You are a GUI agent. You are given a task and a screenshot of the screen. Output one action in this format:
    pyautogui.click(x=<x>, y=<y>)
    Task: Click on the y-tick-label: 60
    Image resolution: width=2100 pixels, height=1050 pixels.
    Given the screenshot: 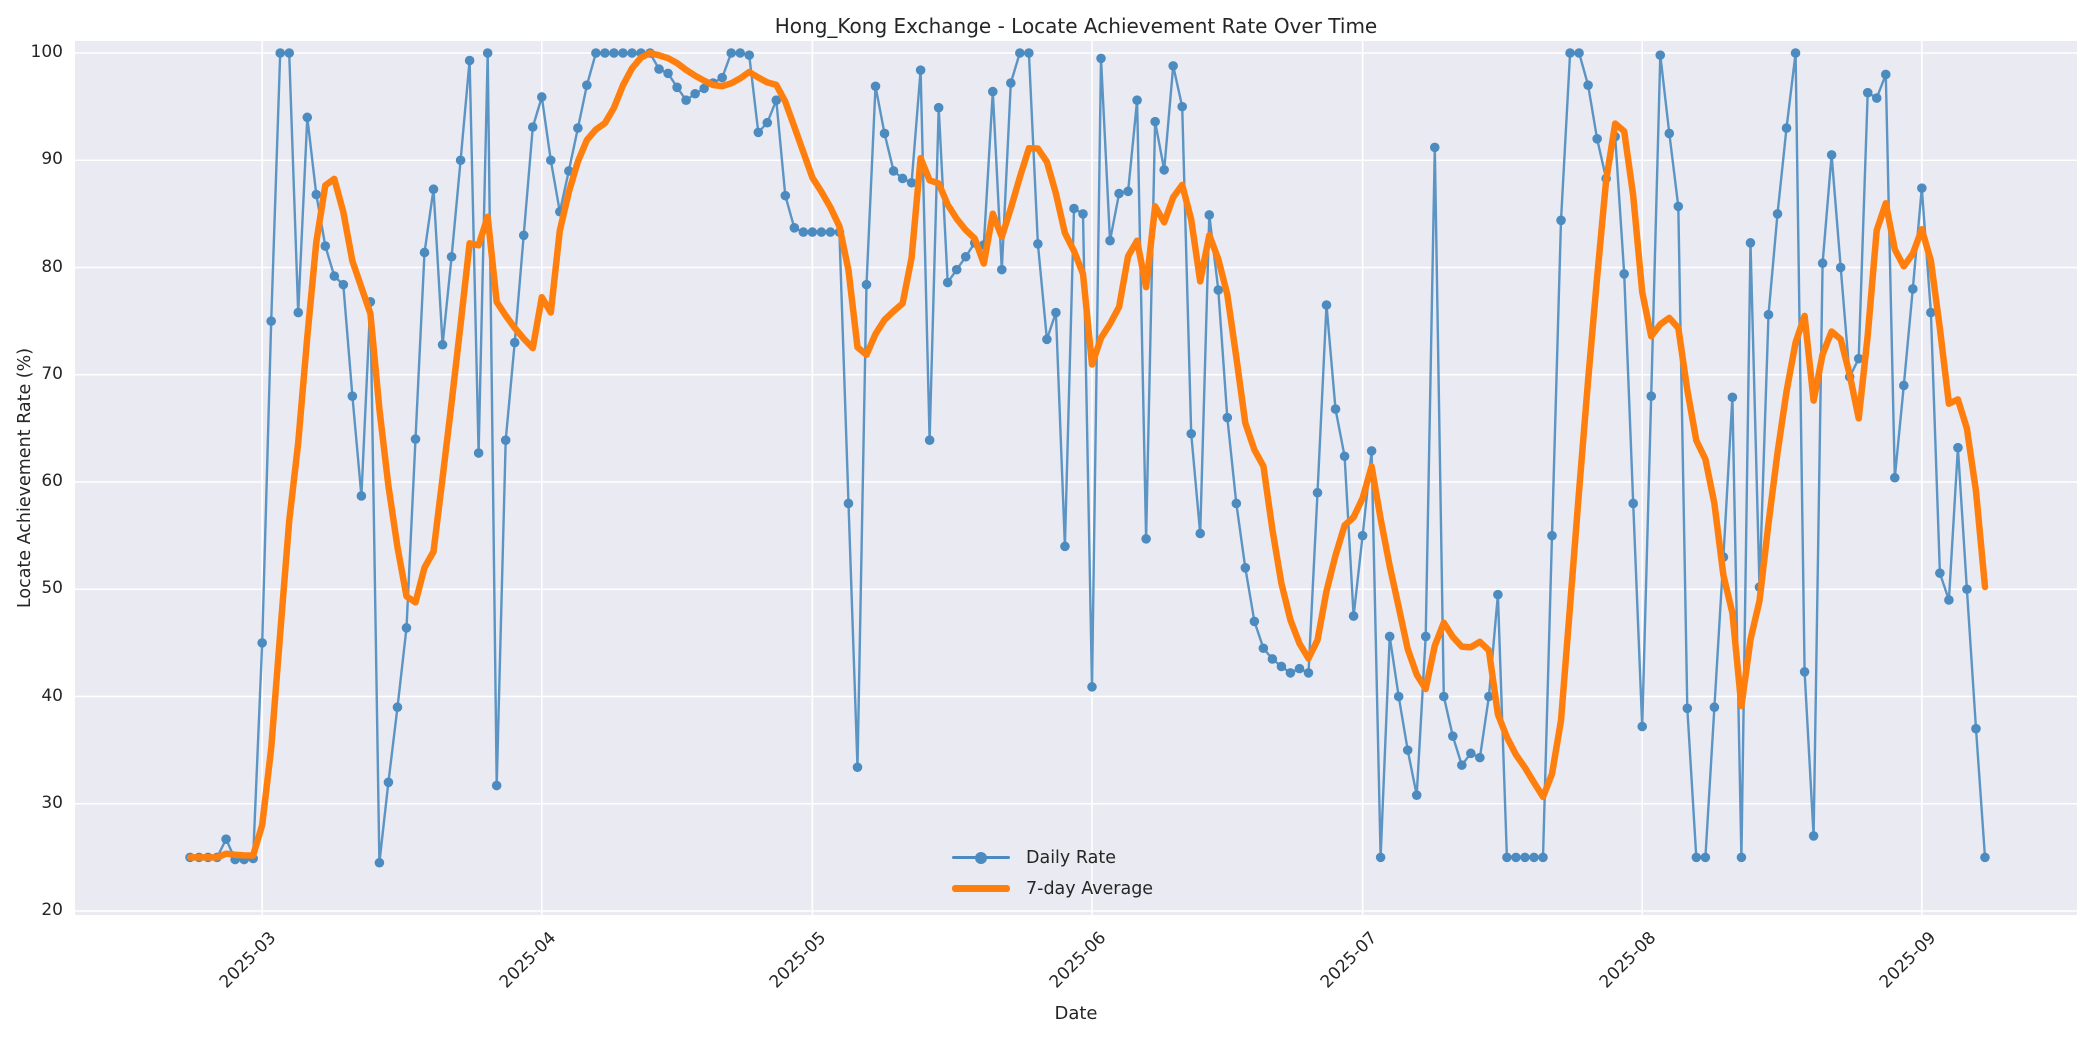 What is the action you would take?
    pyautogui.click(x=52, y=481)
    